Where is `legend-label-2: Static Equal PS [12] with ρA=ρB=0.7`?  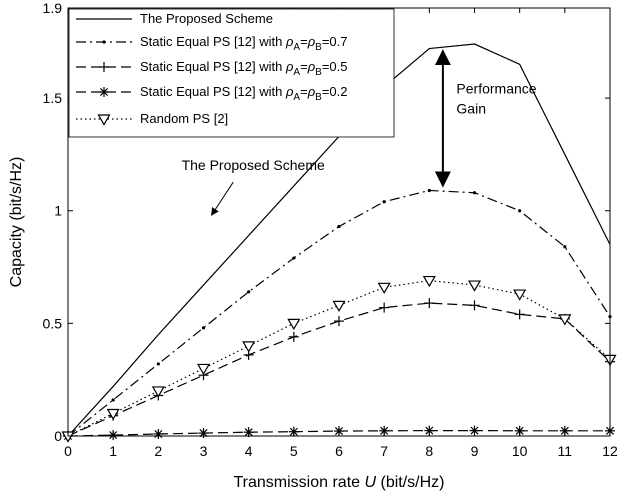 legend-label-2: Static Equal PS [12] with ρA=ρB=0.7 is located at coordinates (243, 43).